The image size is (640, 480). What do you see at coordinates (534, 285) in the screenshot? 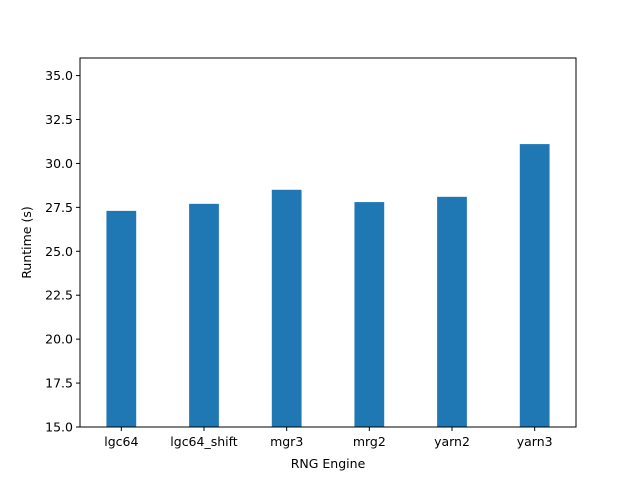
I see `bar-yarn3` at bounding box center [534, 285].